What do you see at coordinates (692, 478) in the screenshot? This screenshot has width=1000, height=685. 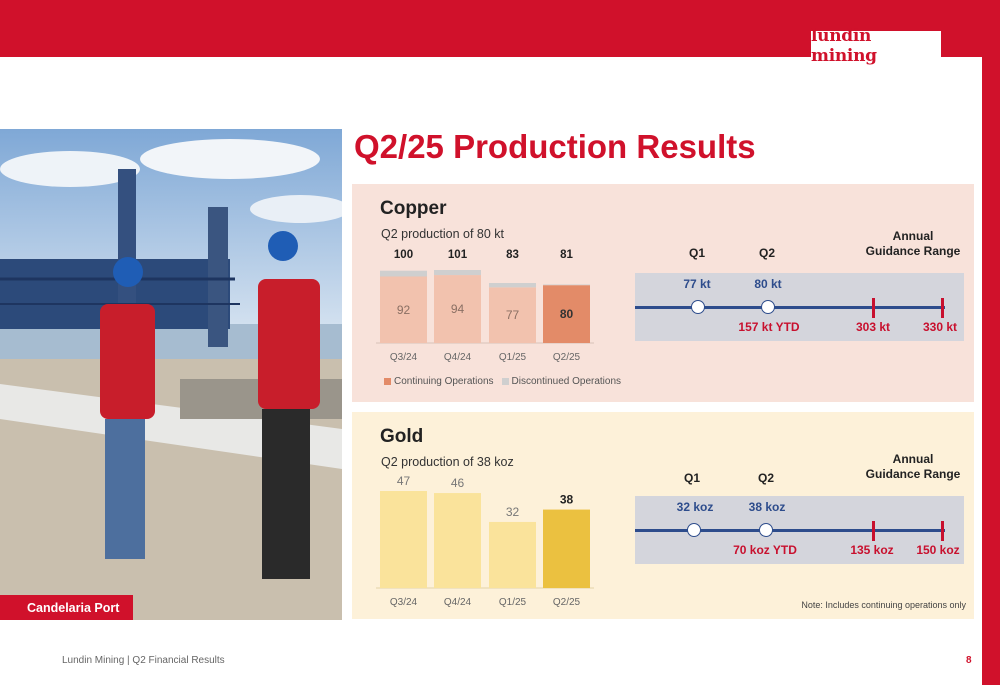 I see `gold-q1-heading: Q1` at bounding box center [692, 478].